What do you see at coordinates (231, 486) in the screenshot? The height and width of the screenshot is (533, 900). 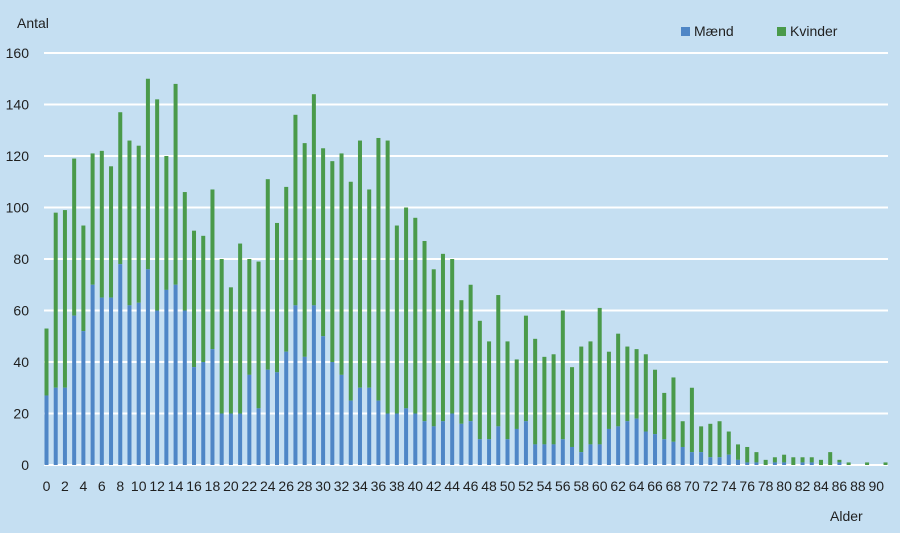 I see `x-tick-label: 20` at bounding box center [231, 486].